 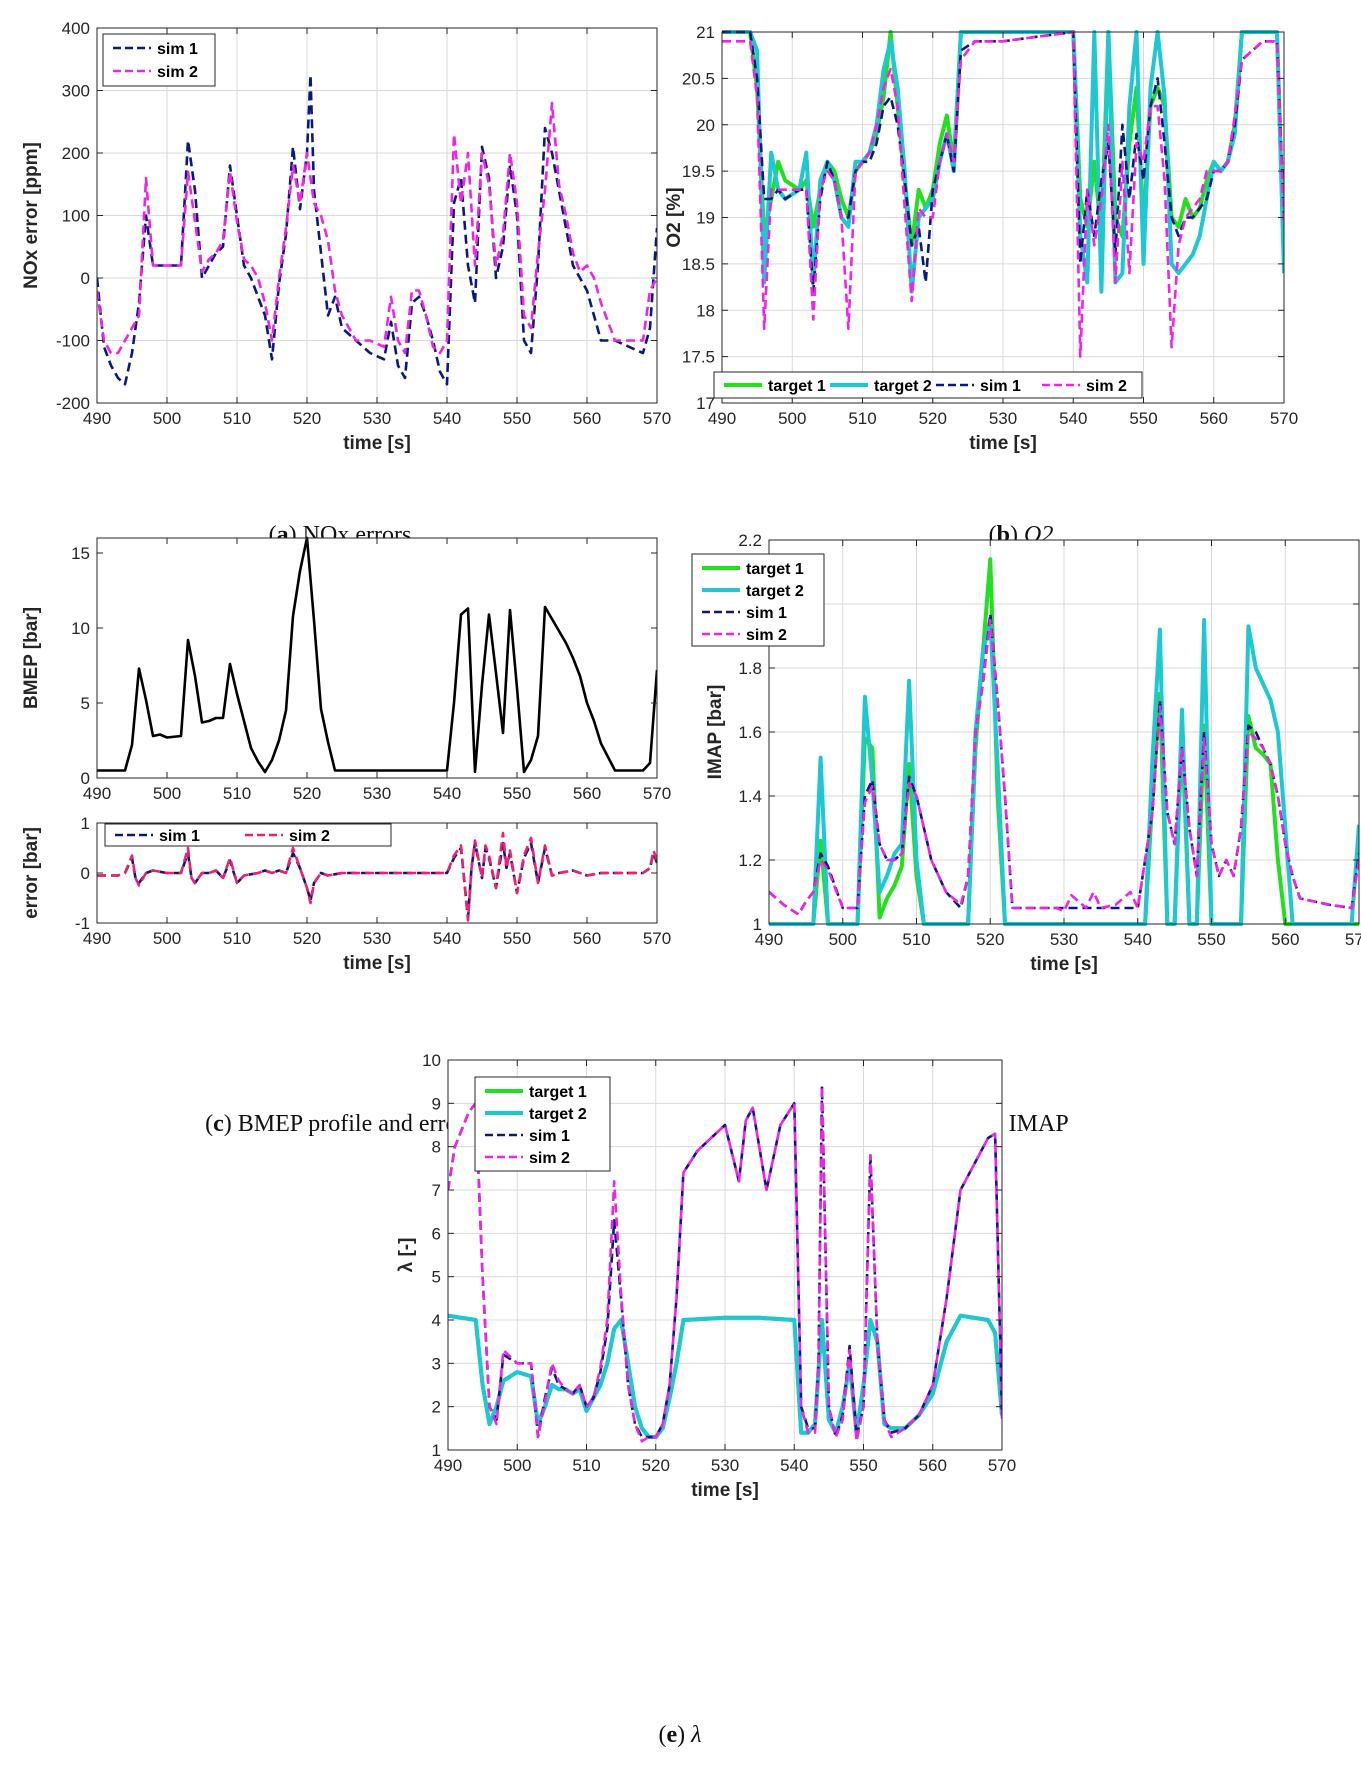 What do you see at coordinates (750, 732) in the screenshot?
I see `y-tick-label: 1.6` at bounding box center [750, 732].